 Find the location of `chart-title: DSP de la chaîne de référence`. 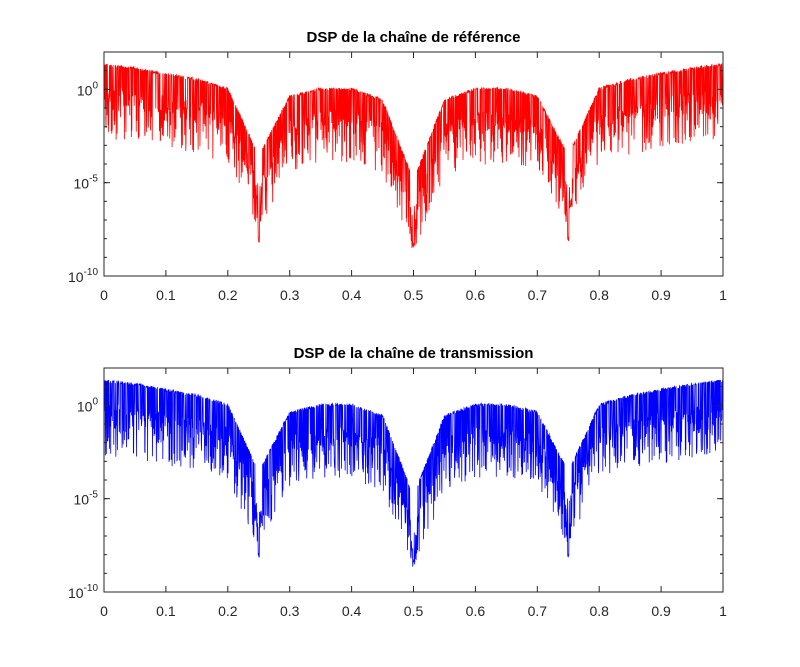

chart-title: DSP de la chaîne de référence is located at coordinates (414, 37).